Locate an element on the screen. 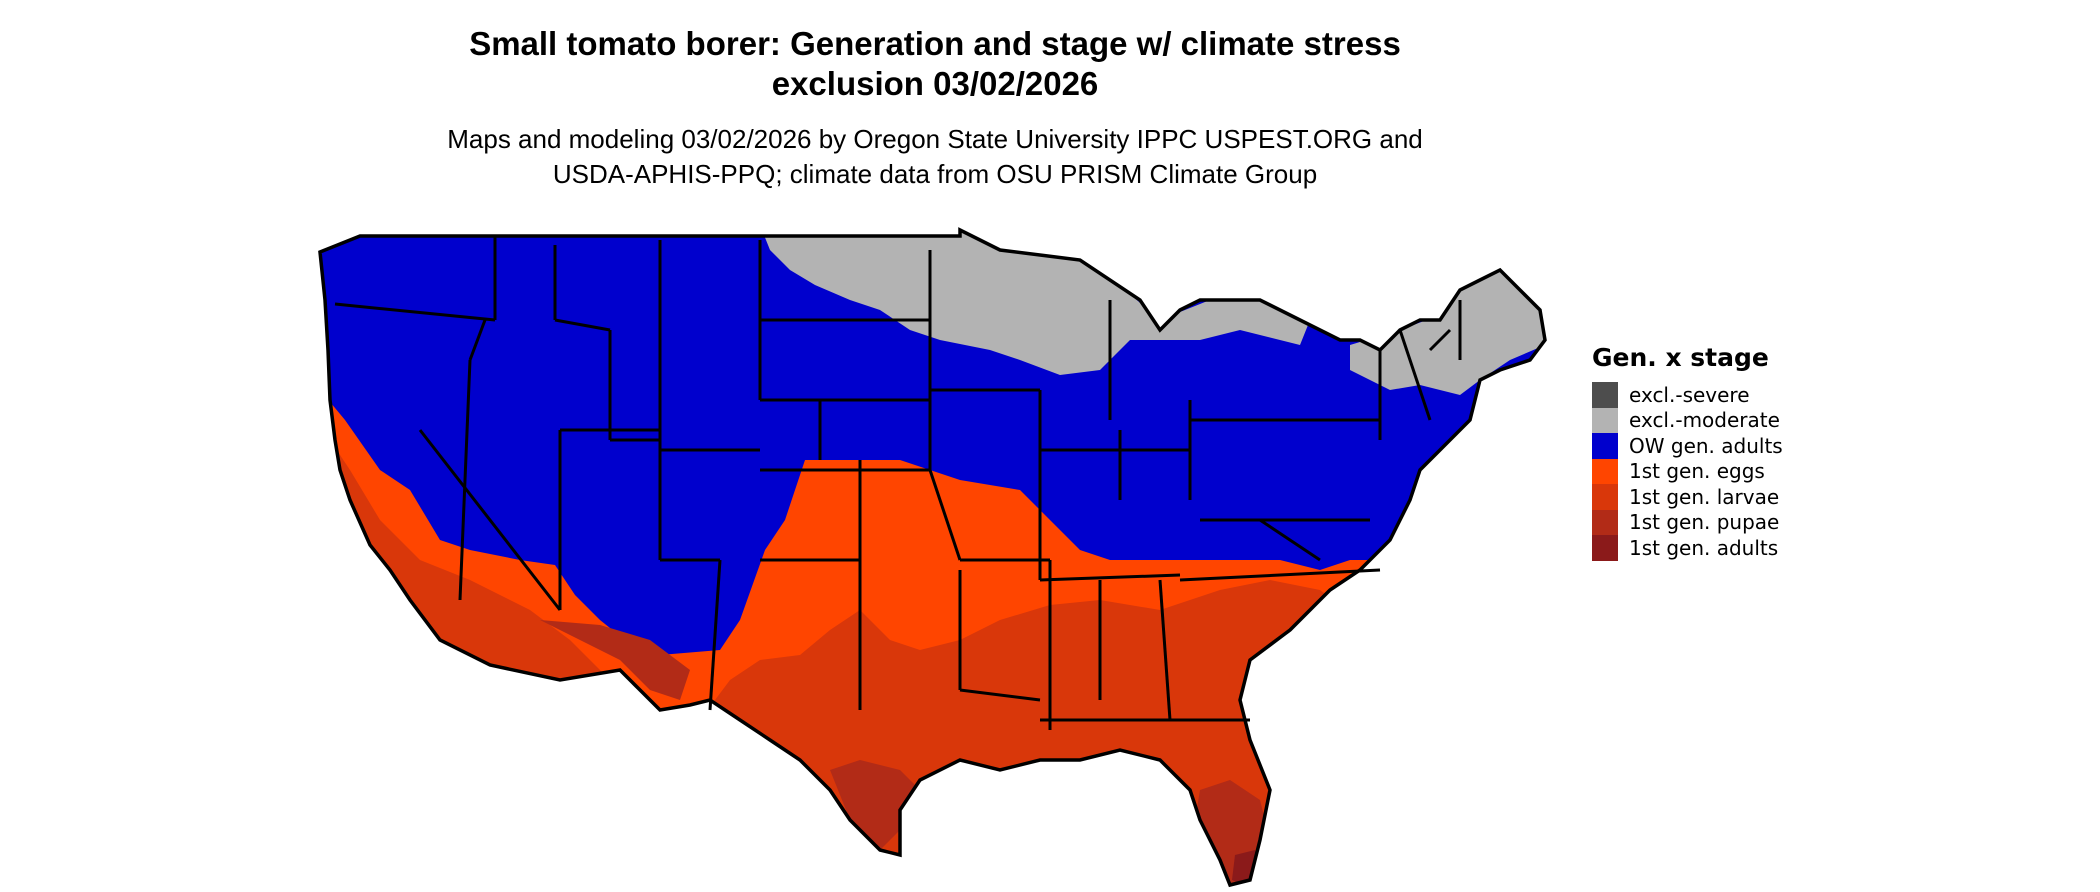  legend-item: 1st gen. pupae is located at coordinates (1687, 522).